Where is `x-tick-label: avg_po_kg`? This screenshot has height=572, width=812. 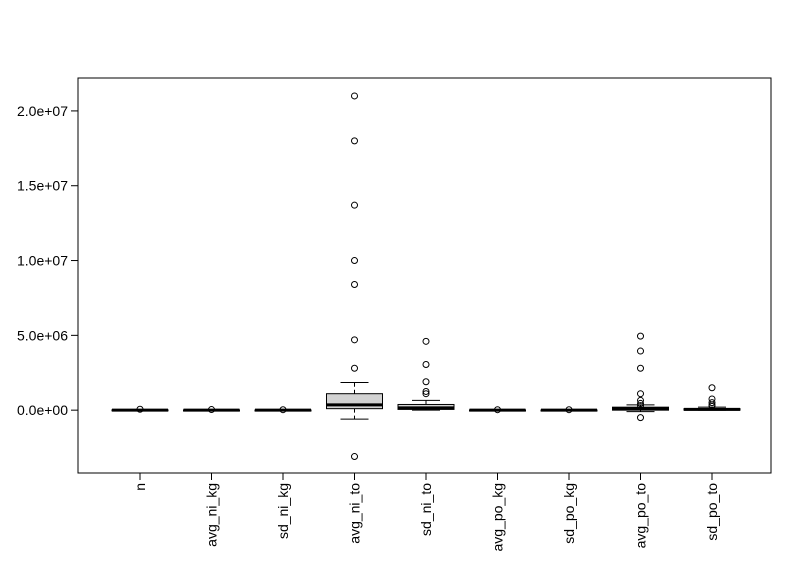 x-tick-label: avg_po_kg is located at coordinates (498, 517).